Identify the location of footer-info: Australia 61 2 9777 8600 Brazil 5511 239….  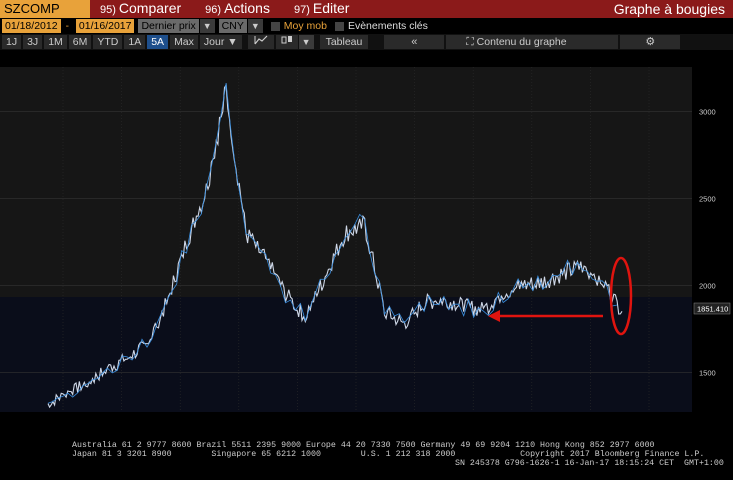
(366, 454).